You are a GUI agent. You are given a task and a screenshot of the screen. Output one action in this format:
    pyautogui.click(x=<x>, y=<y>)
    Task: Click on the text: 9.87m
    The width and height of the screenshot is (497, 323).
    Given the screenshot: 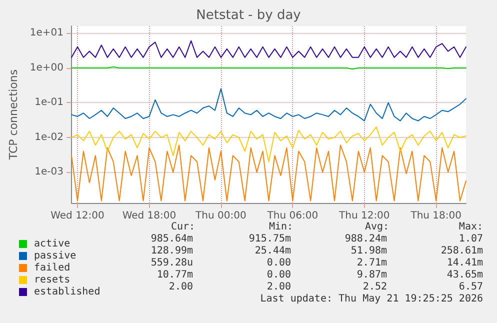 What is the action you would take?
    pyautogui.click(x=372, y=275)
    